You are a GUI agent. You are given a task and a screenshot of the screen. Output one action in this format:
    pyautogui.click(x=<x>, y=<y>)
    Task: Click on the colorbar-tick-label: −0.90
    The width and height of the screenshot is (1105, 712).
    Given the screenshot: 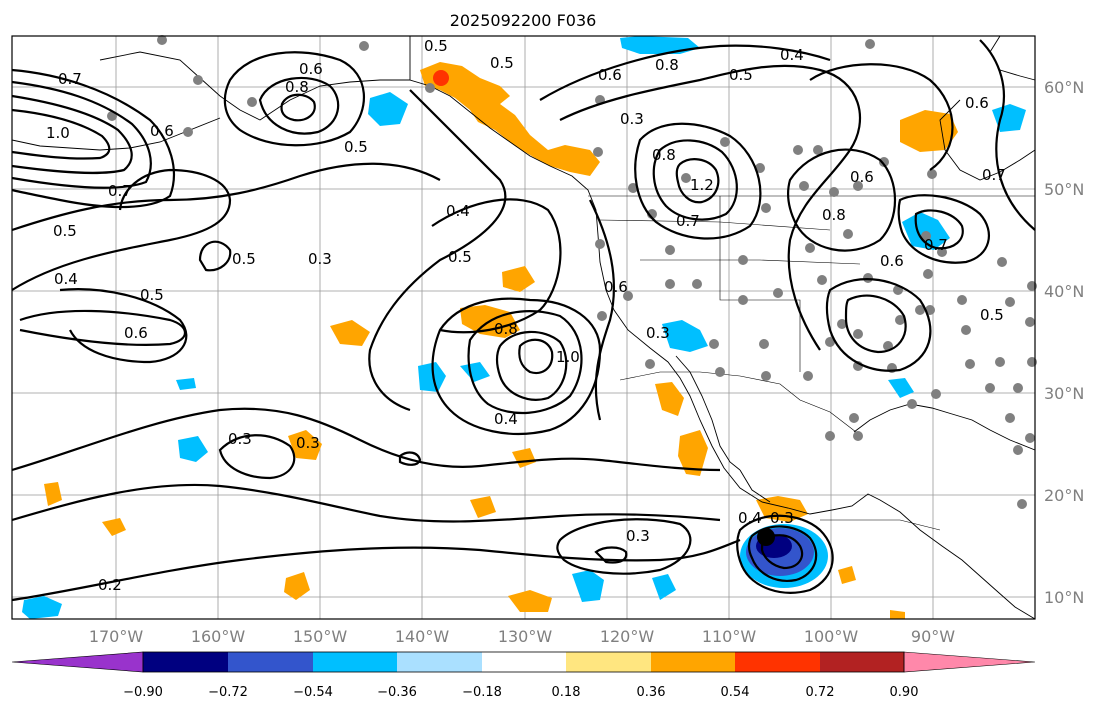 What is the action you would take?
    pyautogui.click(x=143, y=692)
    